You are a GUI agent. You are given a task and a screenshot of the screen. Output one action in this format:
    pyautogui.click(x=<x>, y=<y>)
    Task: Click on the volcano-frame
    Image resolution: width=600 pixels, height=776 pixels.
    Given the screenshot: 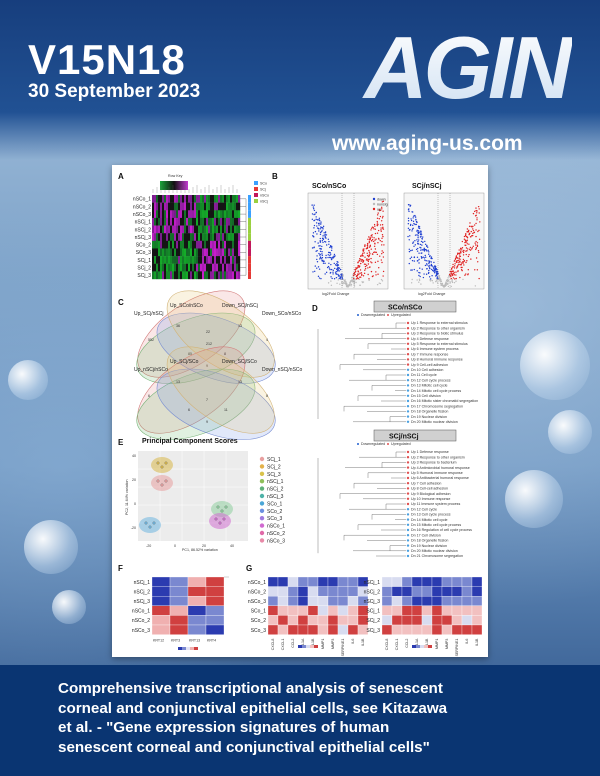 What is the action you would take?
    pyautogui.click(x=444, y=241)
    